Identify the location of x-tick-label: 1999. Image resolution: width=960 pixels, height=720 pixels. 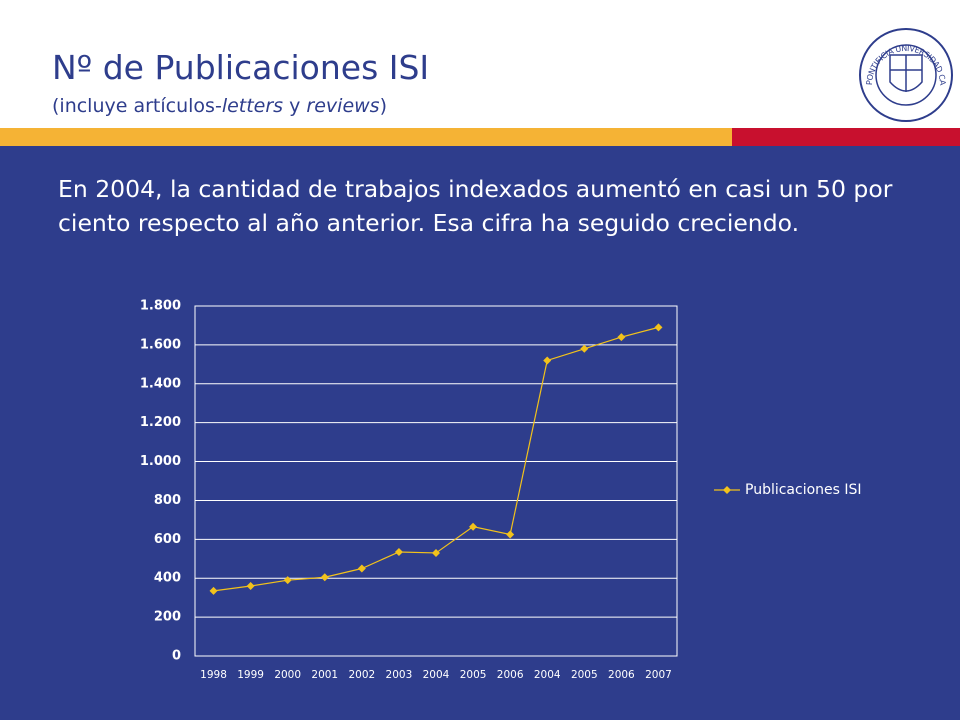
(250, 675).